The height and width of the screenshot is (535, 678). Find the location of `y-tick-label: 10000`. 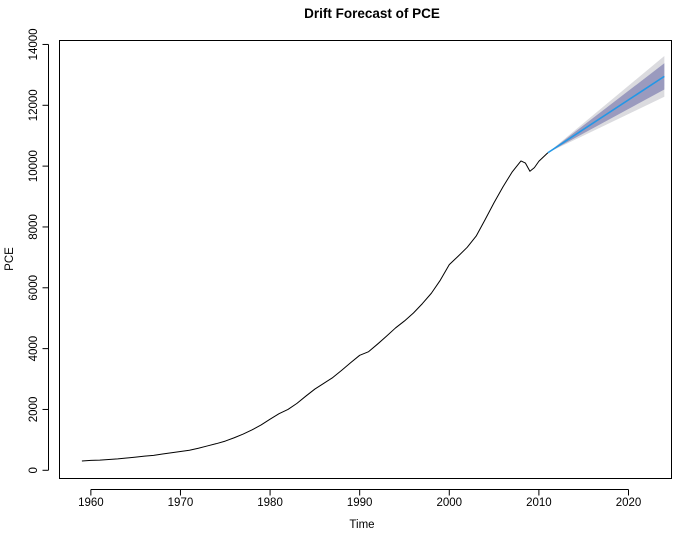

y-tick-label: 10000 is located at coordinates (34, 166).